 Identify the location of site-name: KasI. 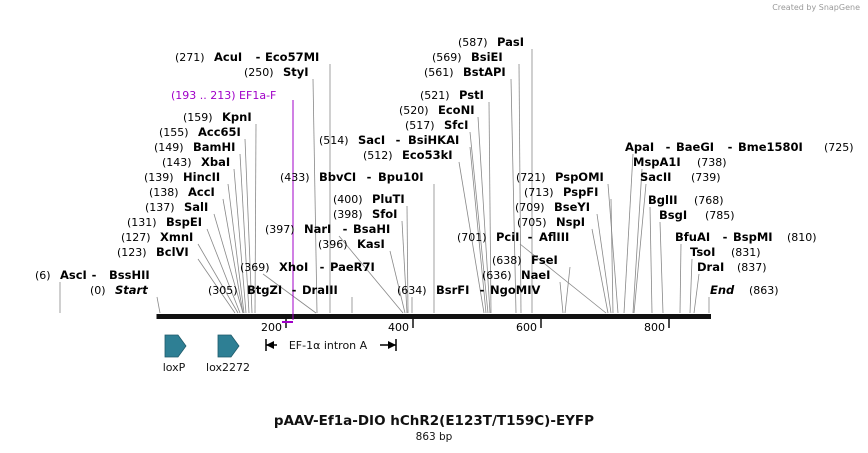
(371, 244).